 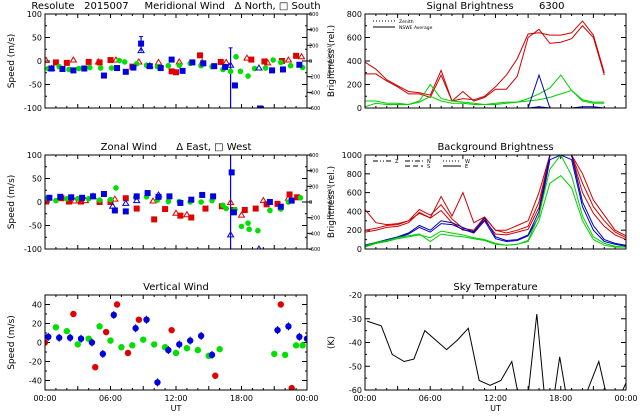 What do you see at coordinates (495, 196) in the screenshot?
I see `series-line-red-dash` at bounding box center [495, 196].